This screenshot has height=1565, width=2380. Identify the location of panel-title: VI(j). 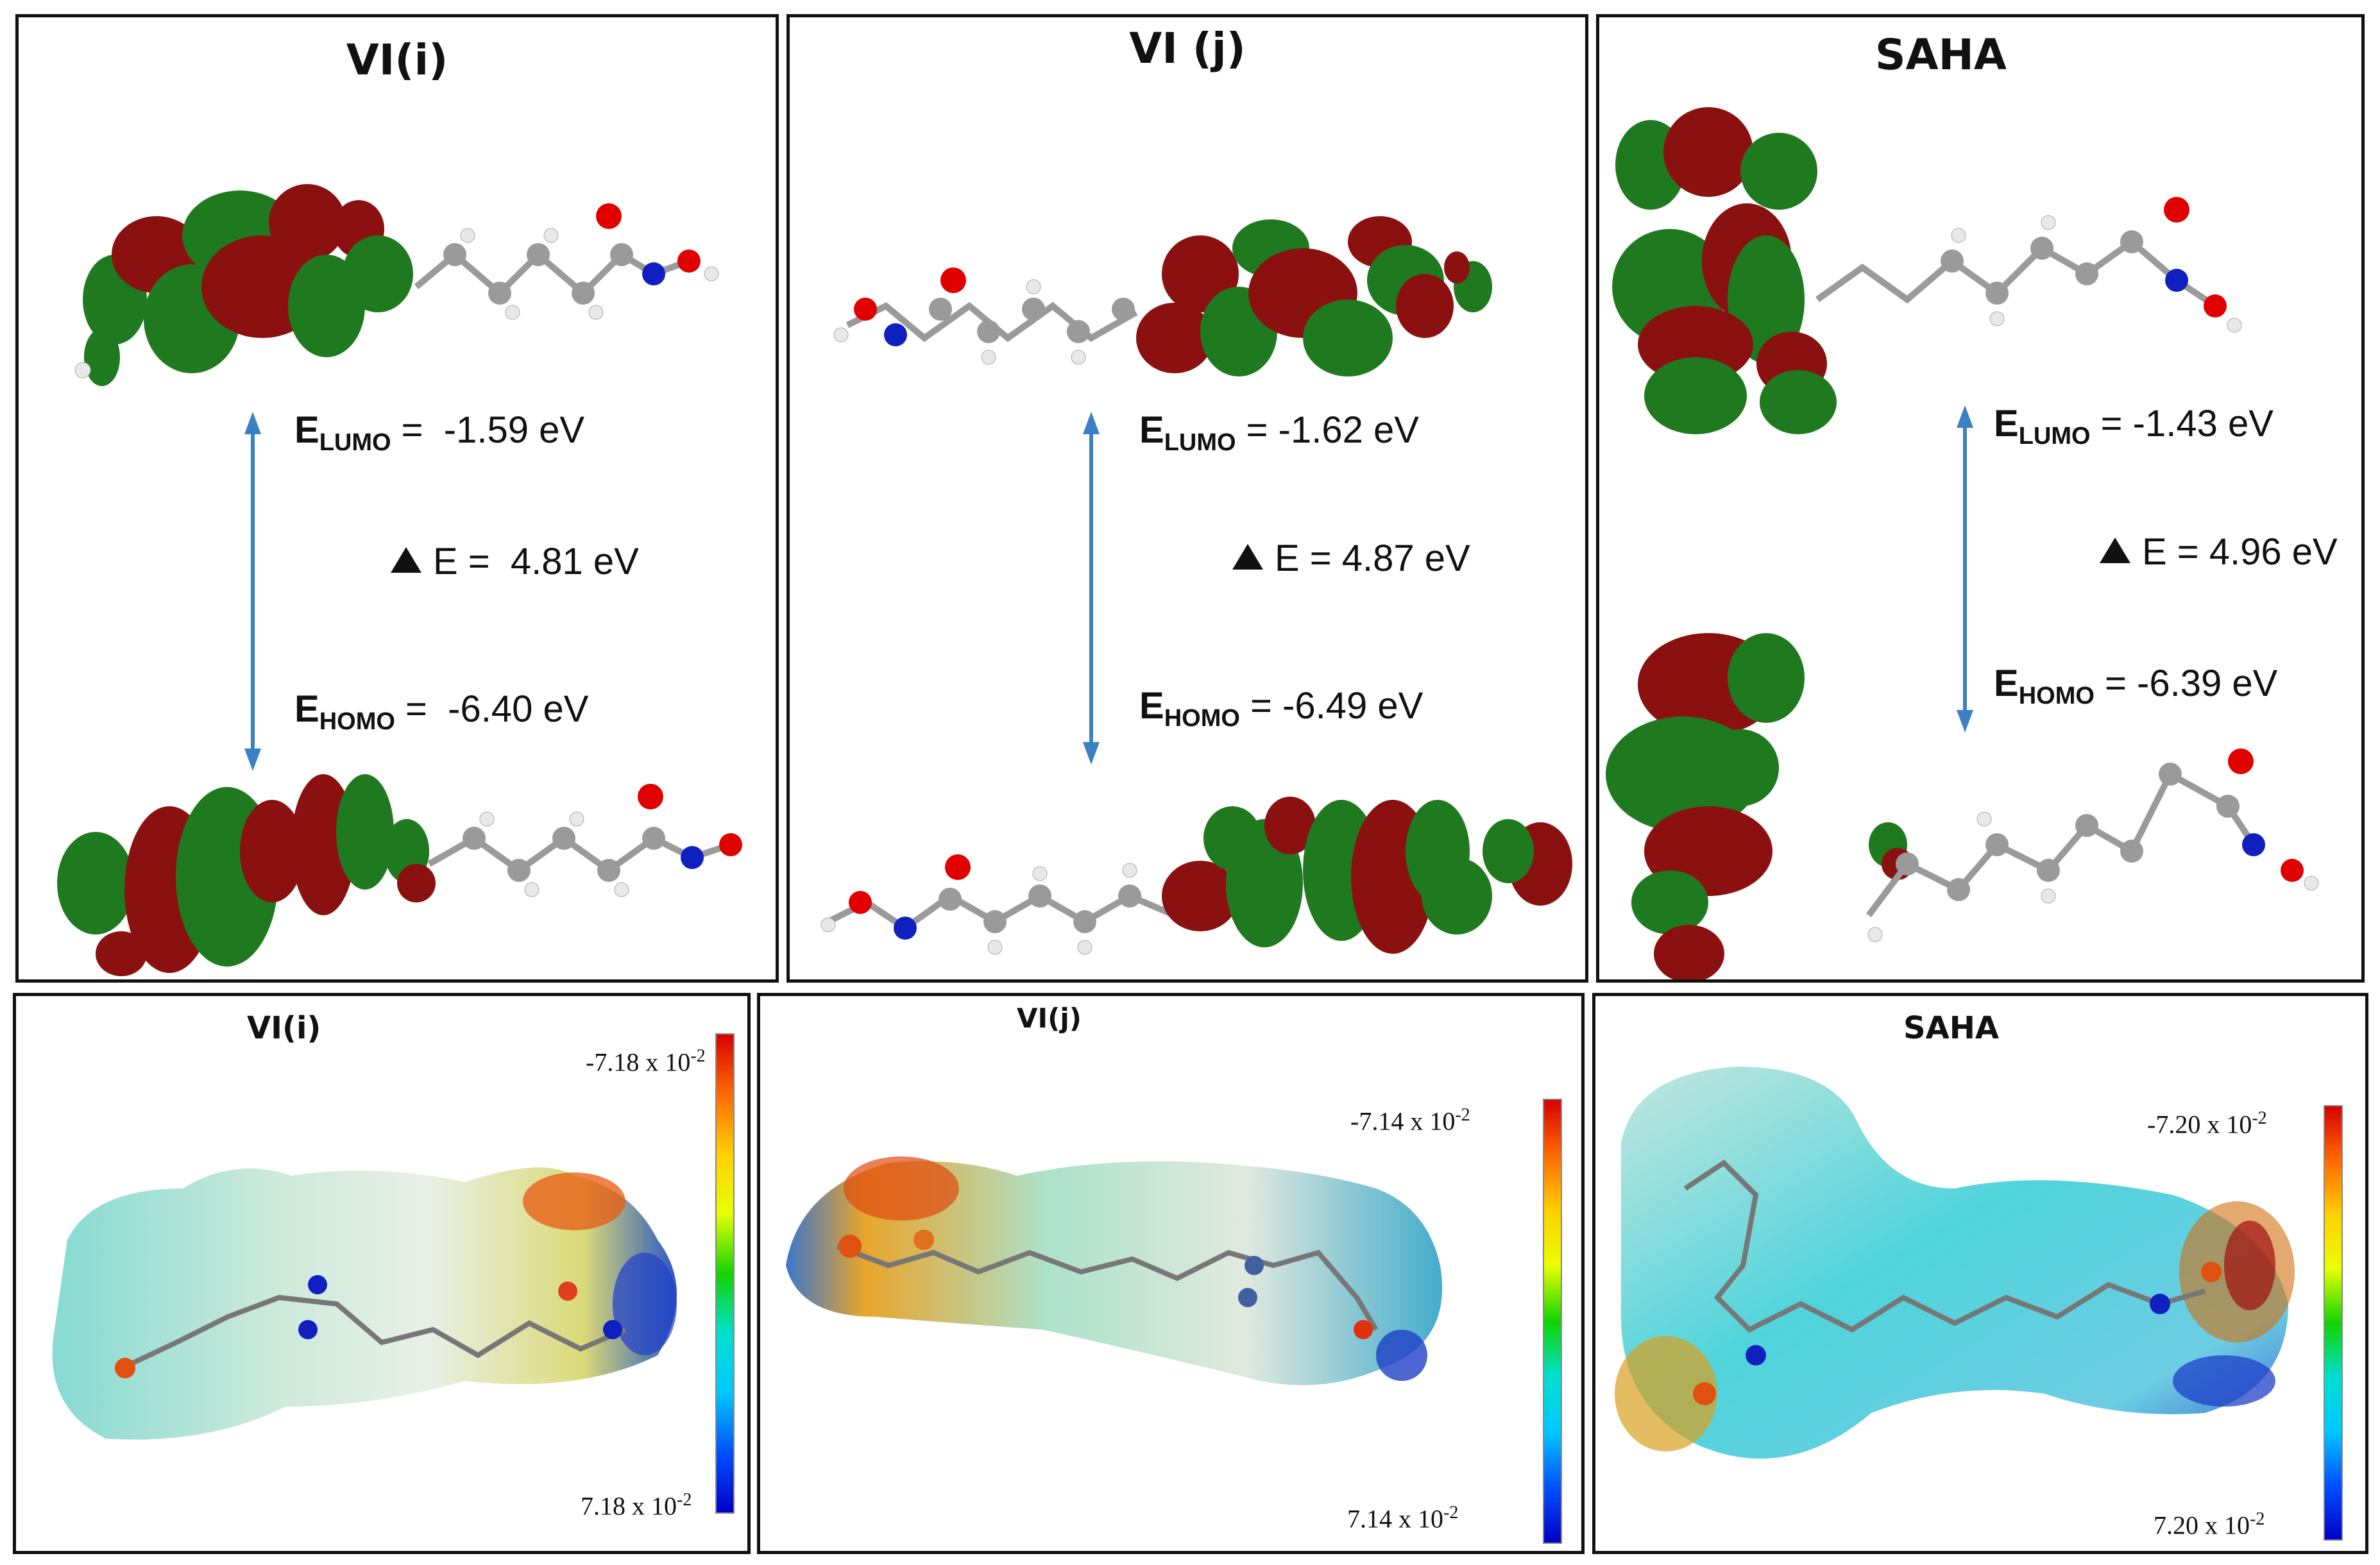
(1049, 1018).